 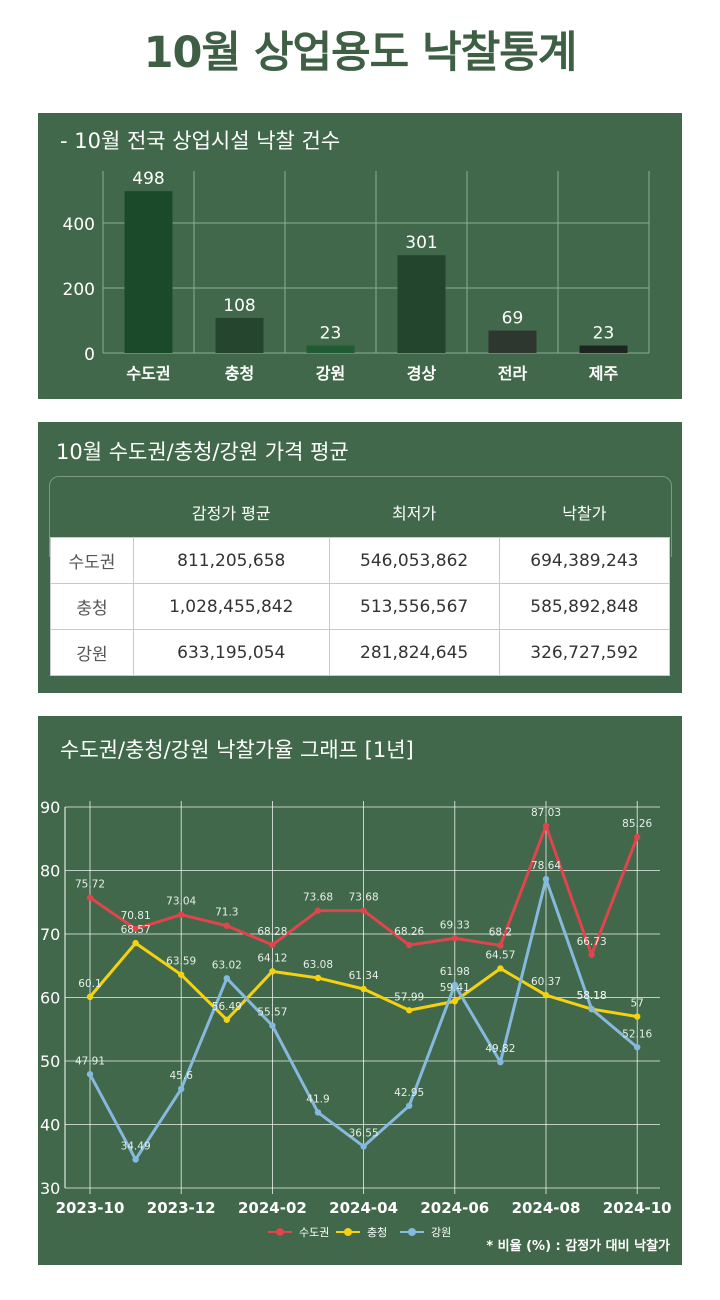 What do you see at coordinates (318, 898) in the screenshot?
I see `data-label: 73.68` at bounding box center [318, 898].